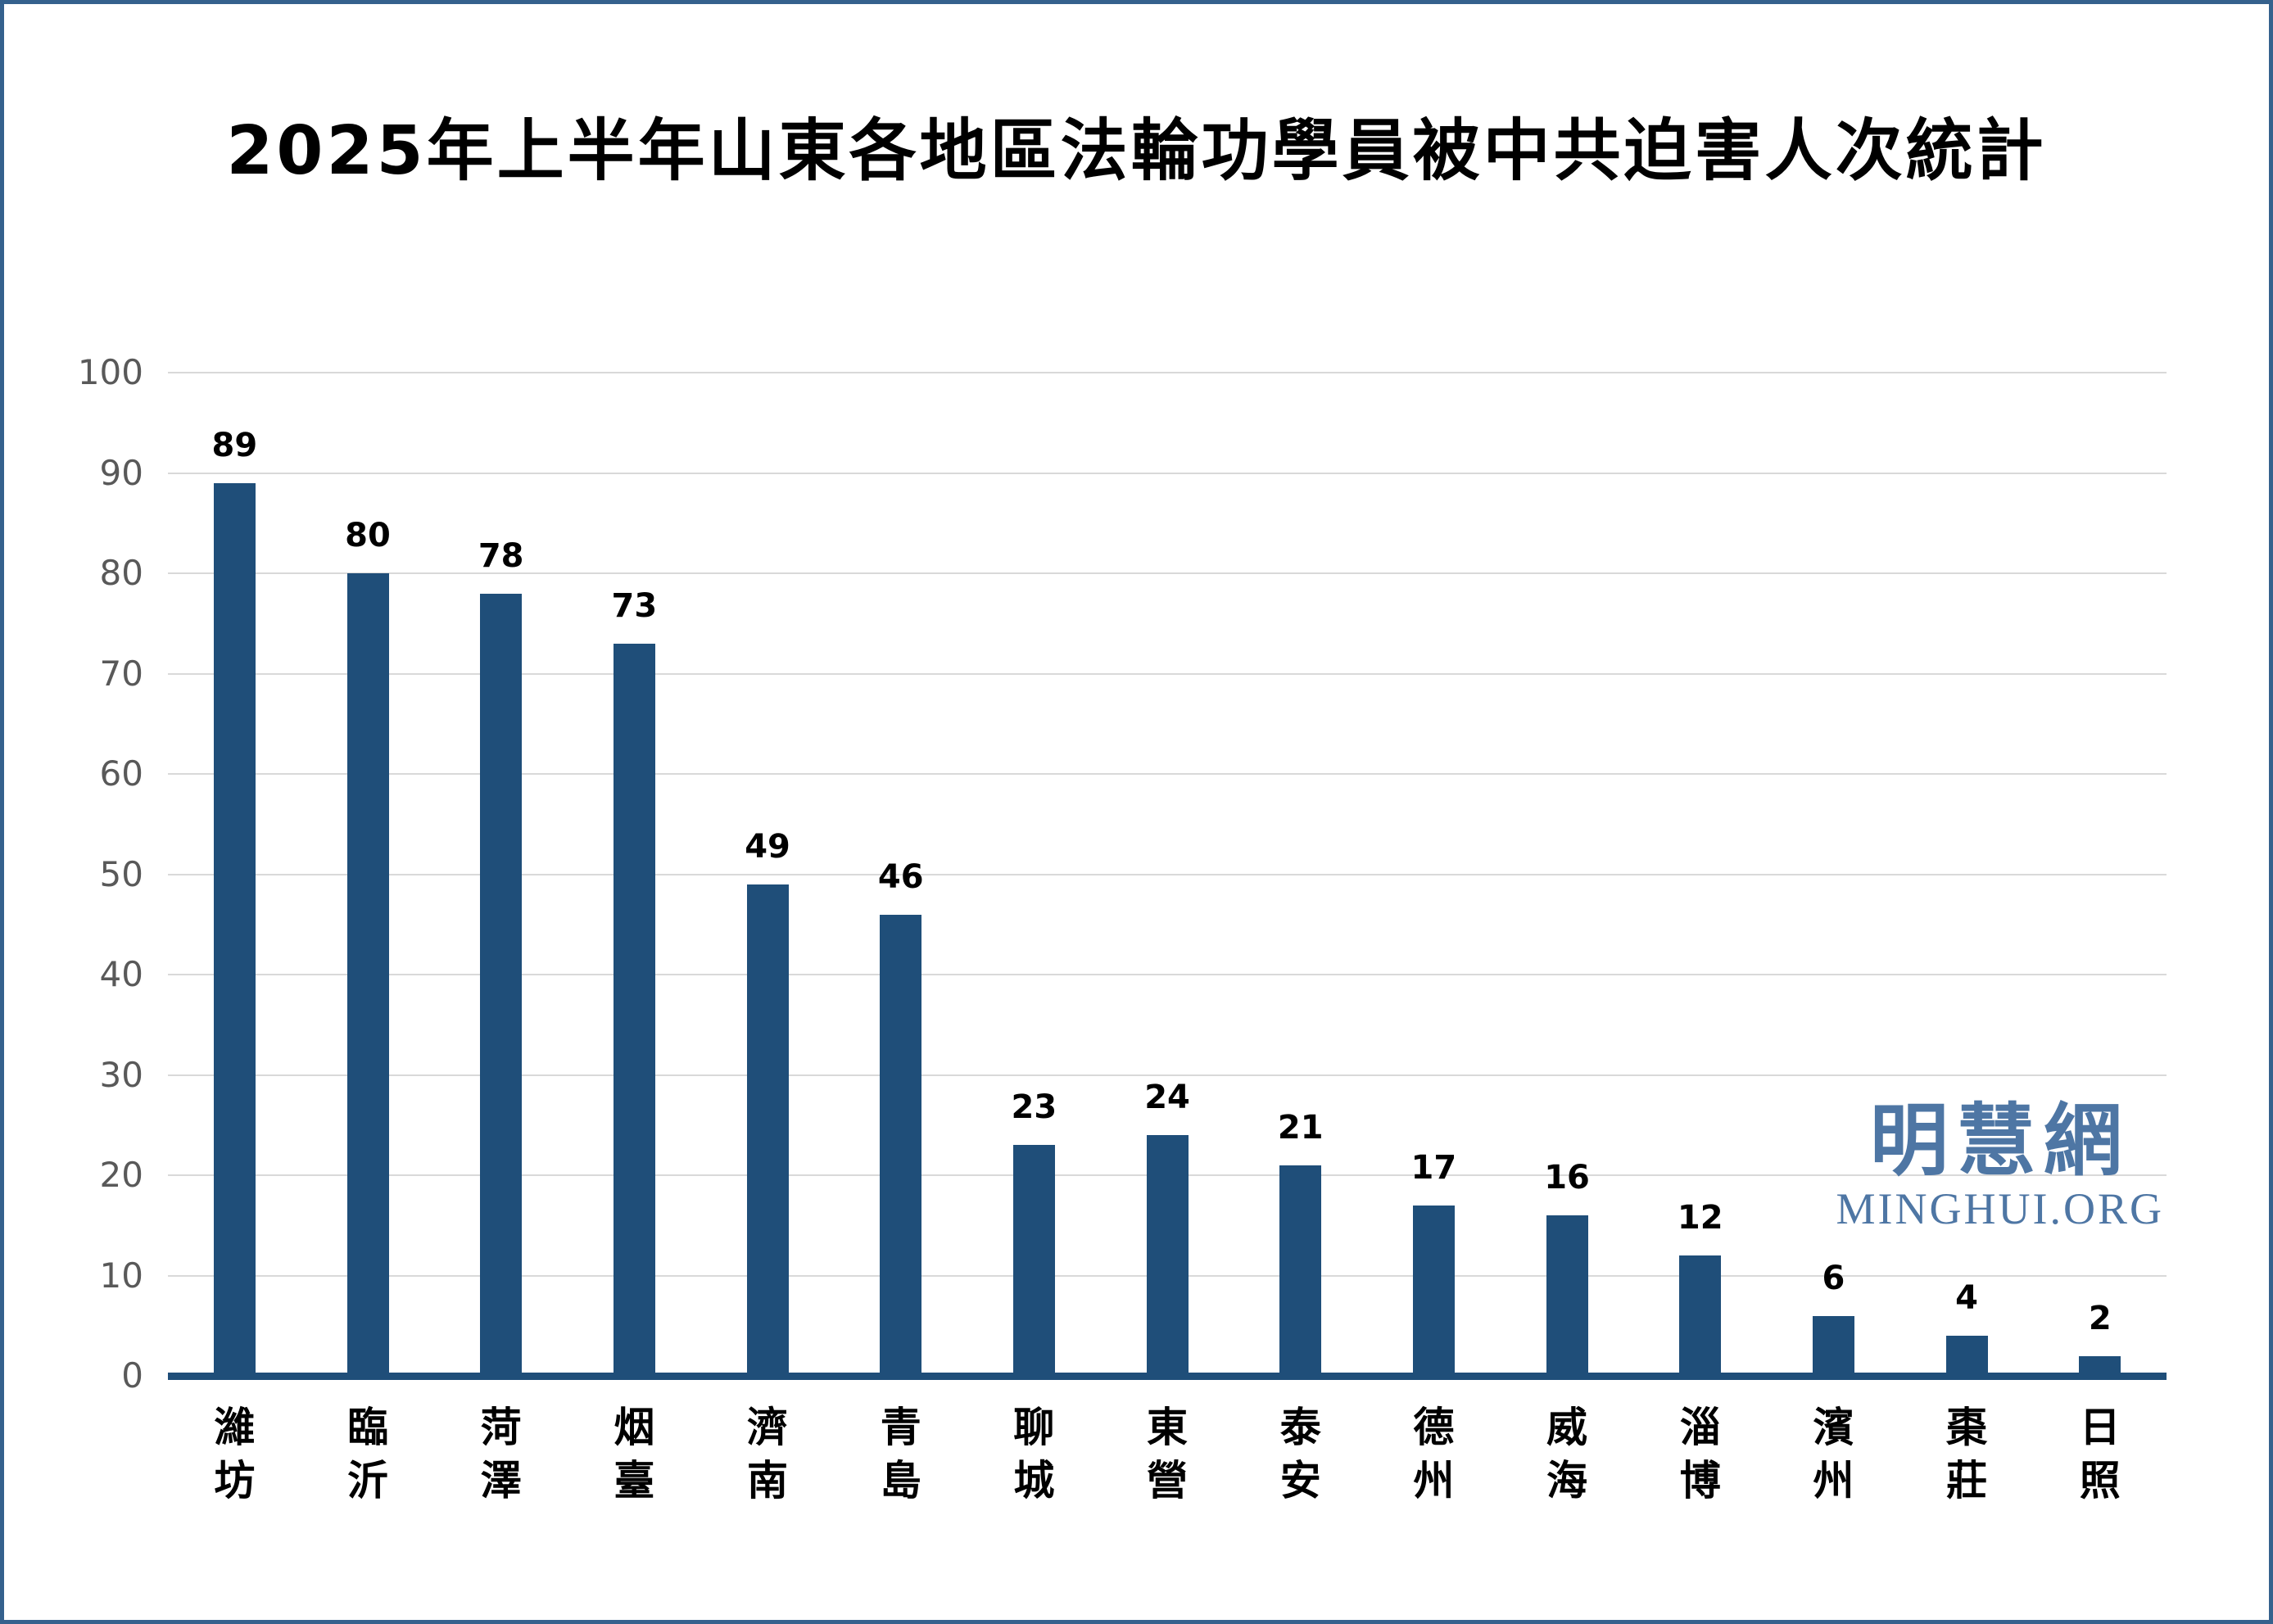  I want to click on x-slot: 淄博, so click(1700, 1454).